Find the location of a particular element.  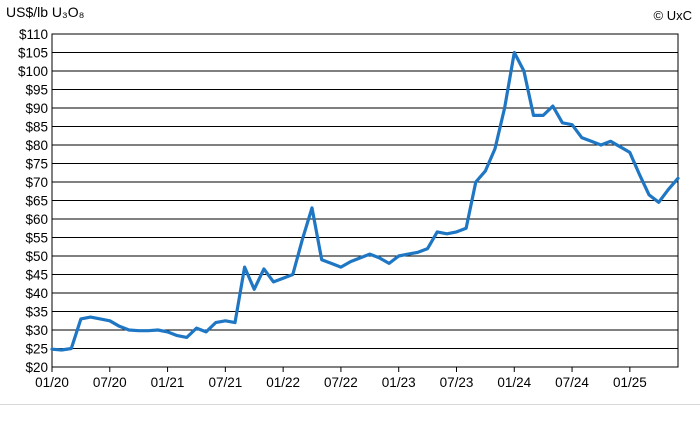

x-tick-label: 01/23 is located at coordinates (399, 382).